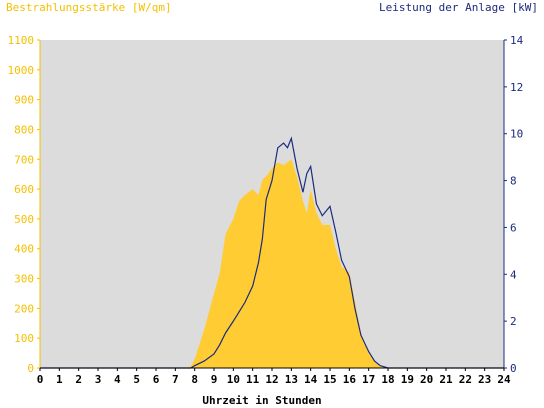 The height and width of the screenshot is (408, 544). Describe the element at coordinates (426, 379) in the screenshot. I see `x-tick-label: 20` at that location.